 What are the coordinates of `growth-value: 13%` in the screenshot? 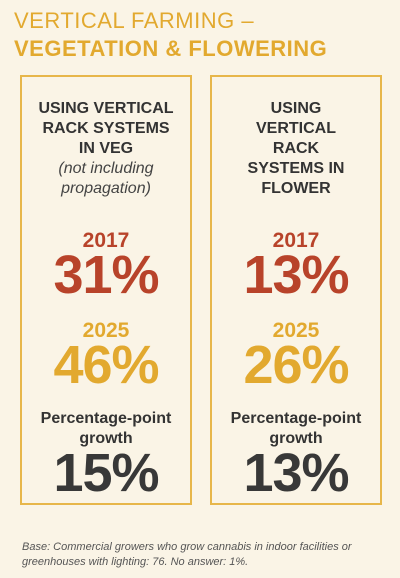 It's located at (296, 473).